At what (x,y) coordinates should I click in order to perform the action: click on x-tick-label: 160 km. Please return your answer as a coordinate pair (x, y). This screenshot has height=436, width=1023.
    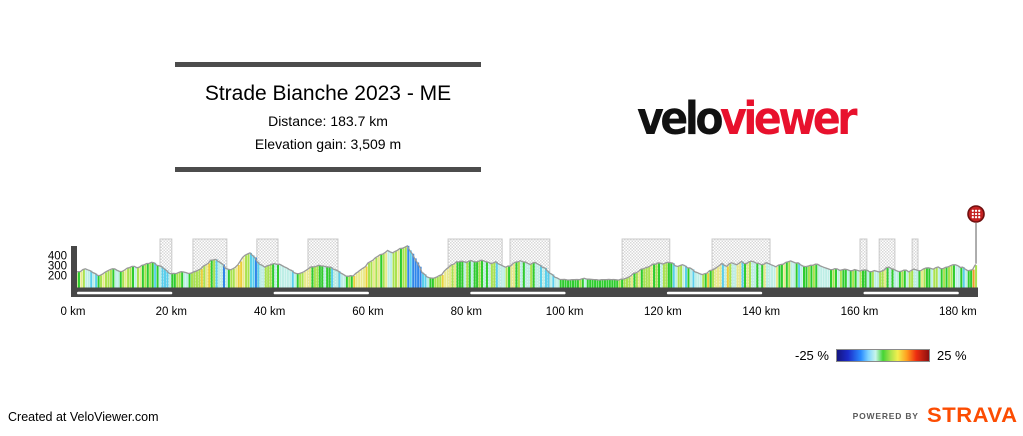
    Looking at the image, I should click on (860, 312).